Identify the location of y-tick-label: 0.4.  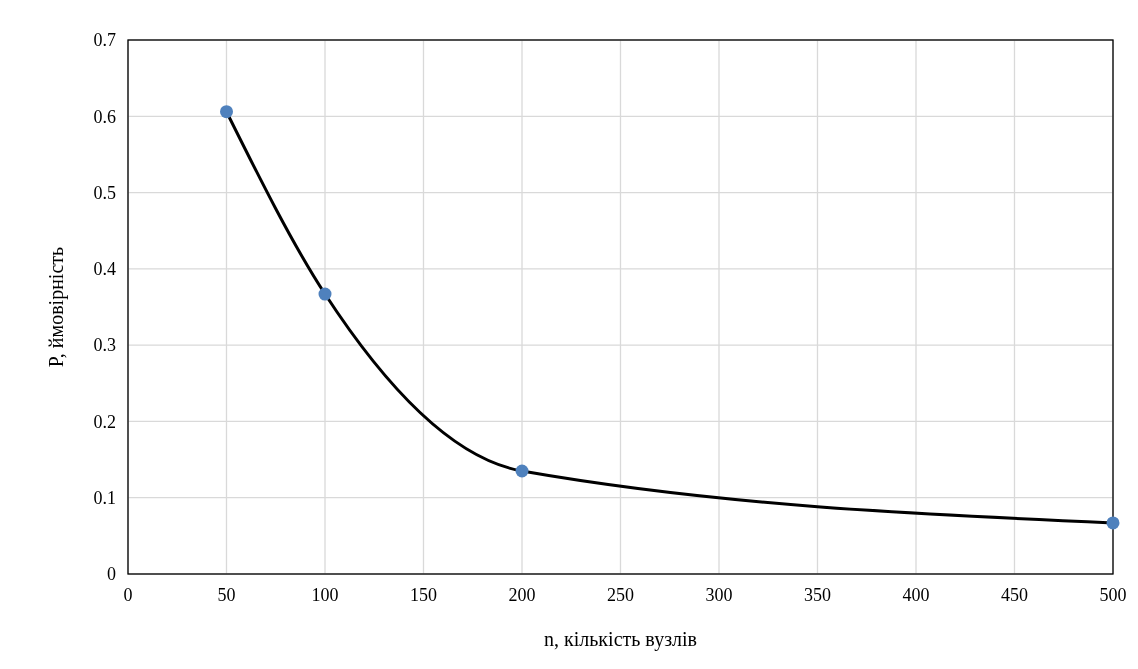
(104, 269).